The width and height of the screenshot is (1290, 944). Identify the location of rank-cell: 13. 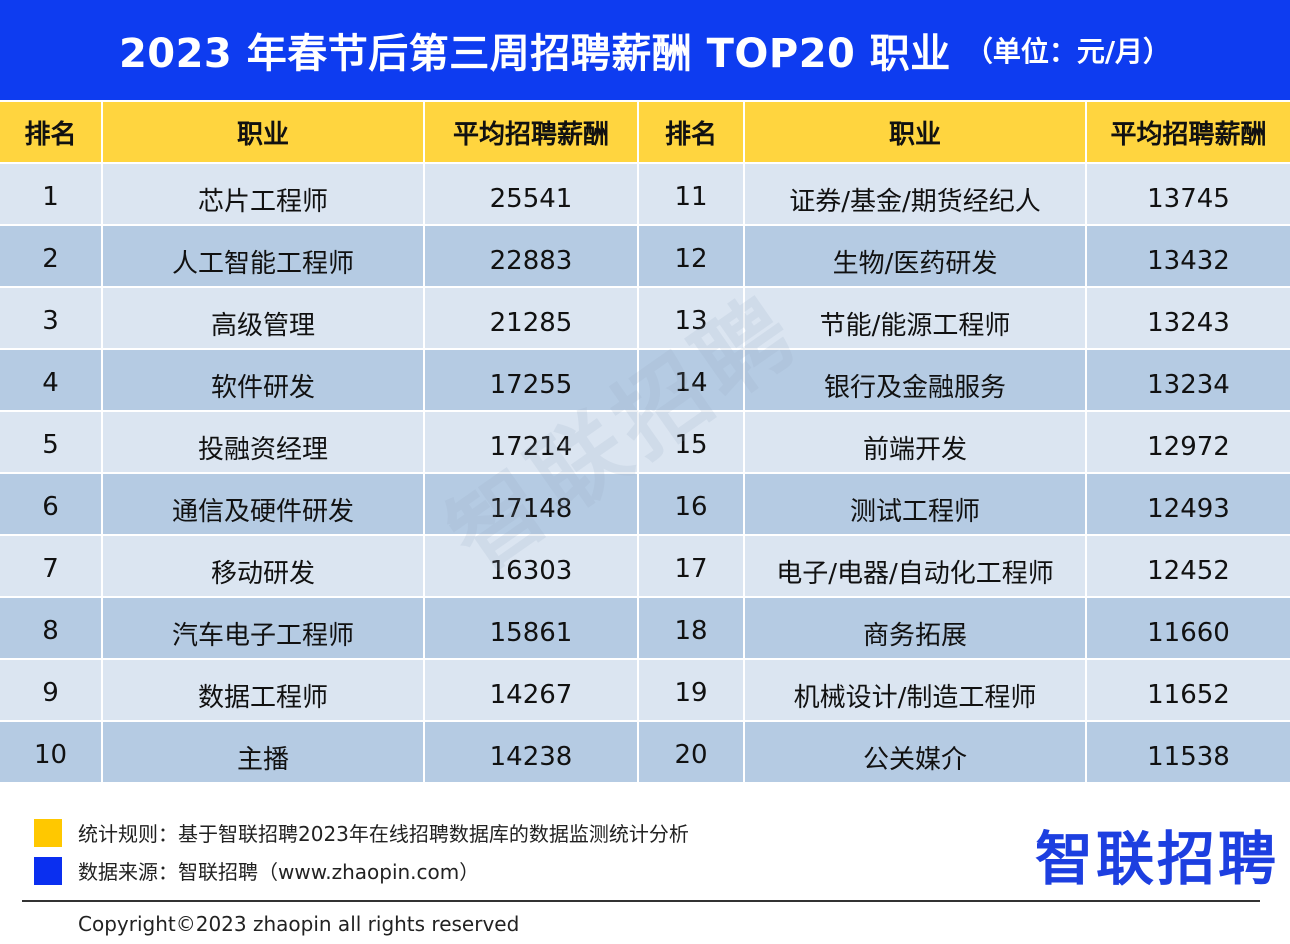
(691, 317).